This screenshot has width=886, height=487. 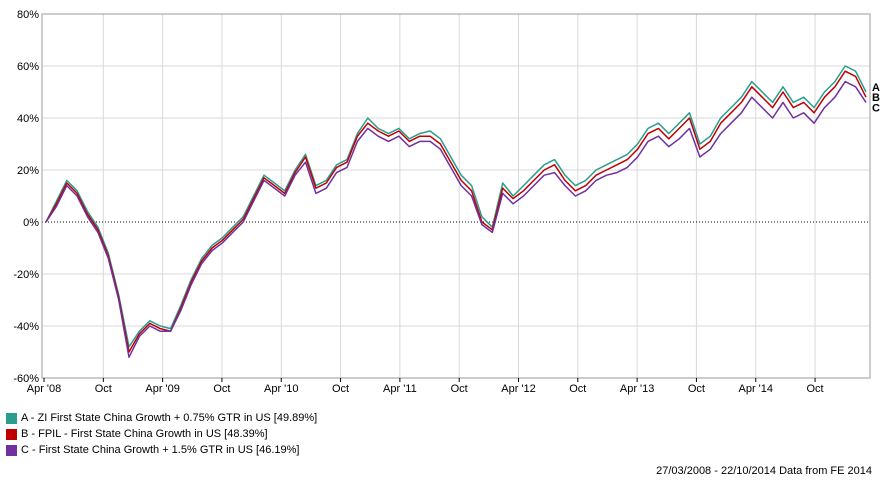 What do you see at coordinates (11, 418) in the screenshot?
I see `legend-swatch-a` at bounding box center [11, 418].